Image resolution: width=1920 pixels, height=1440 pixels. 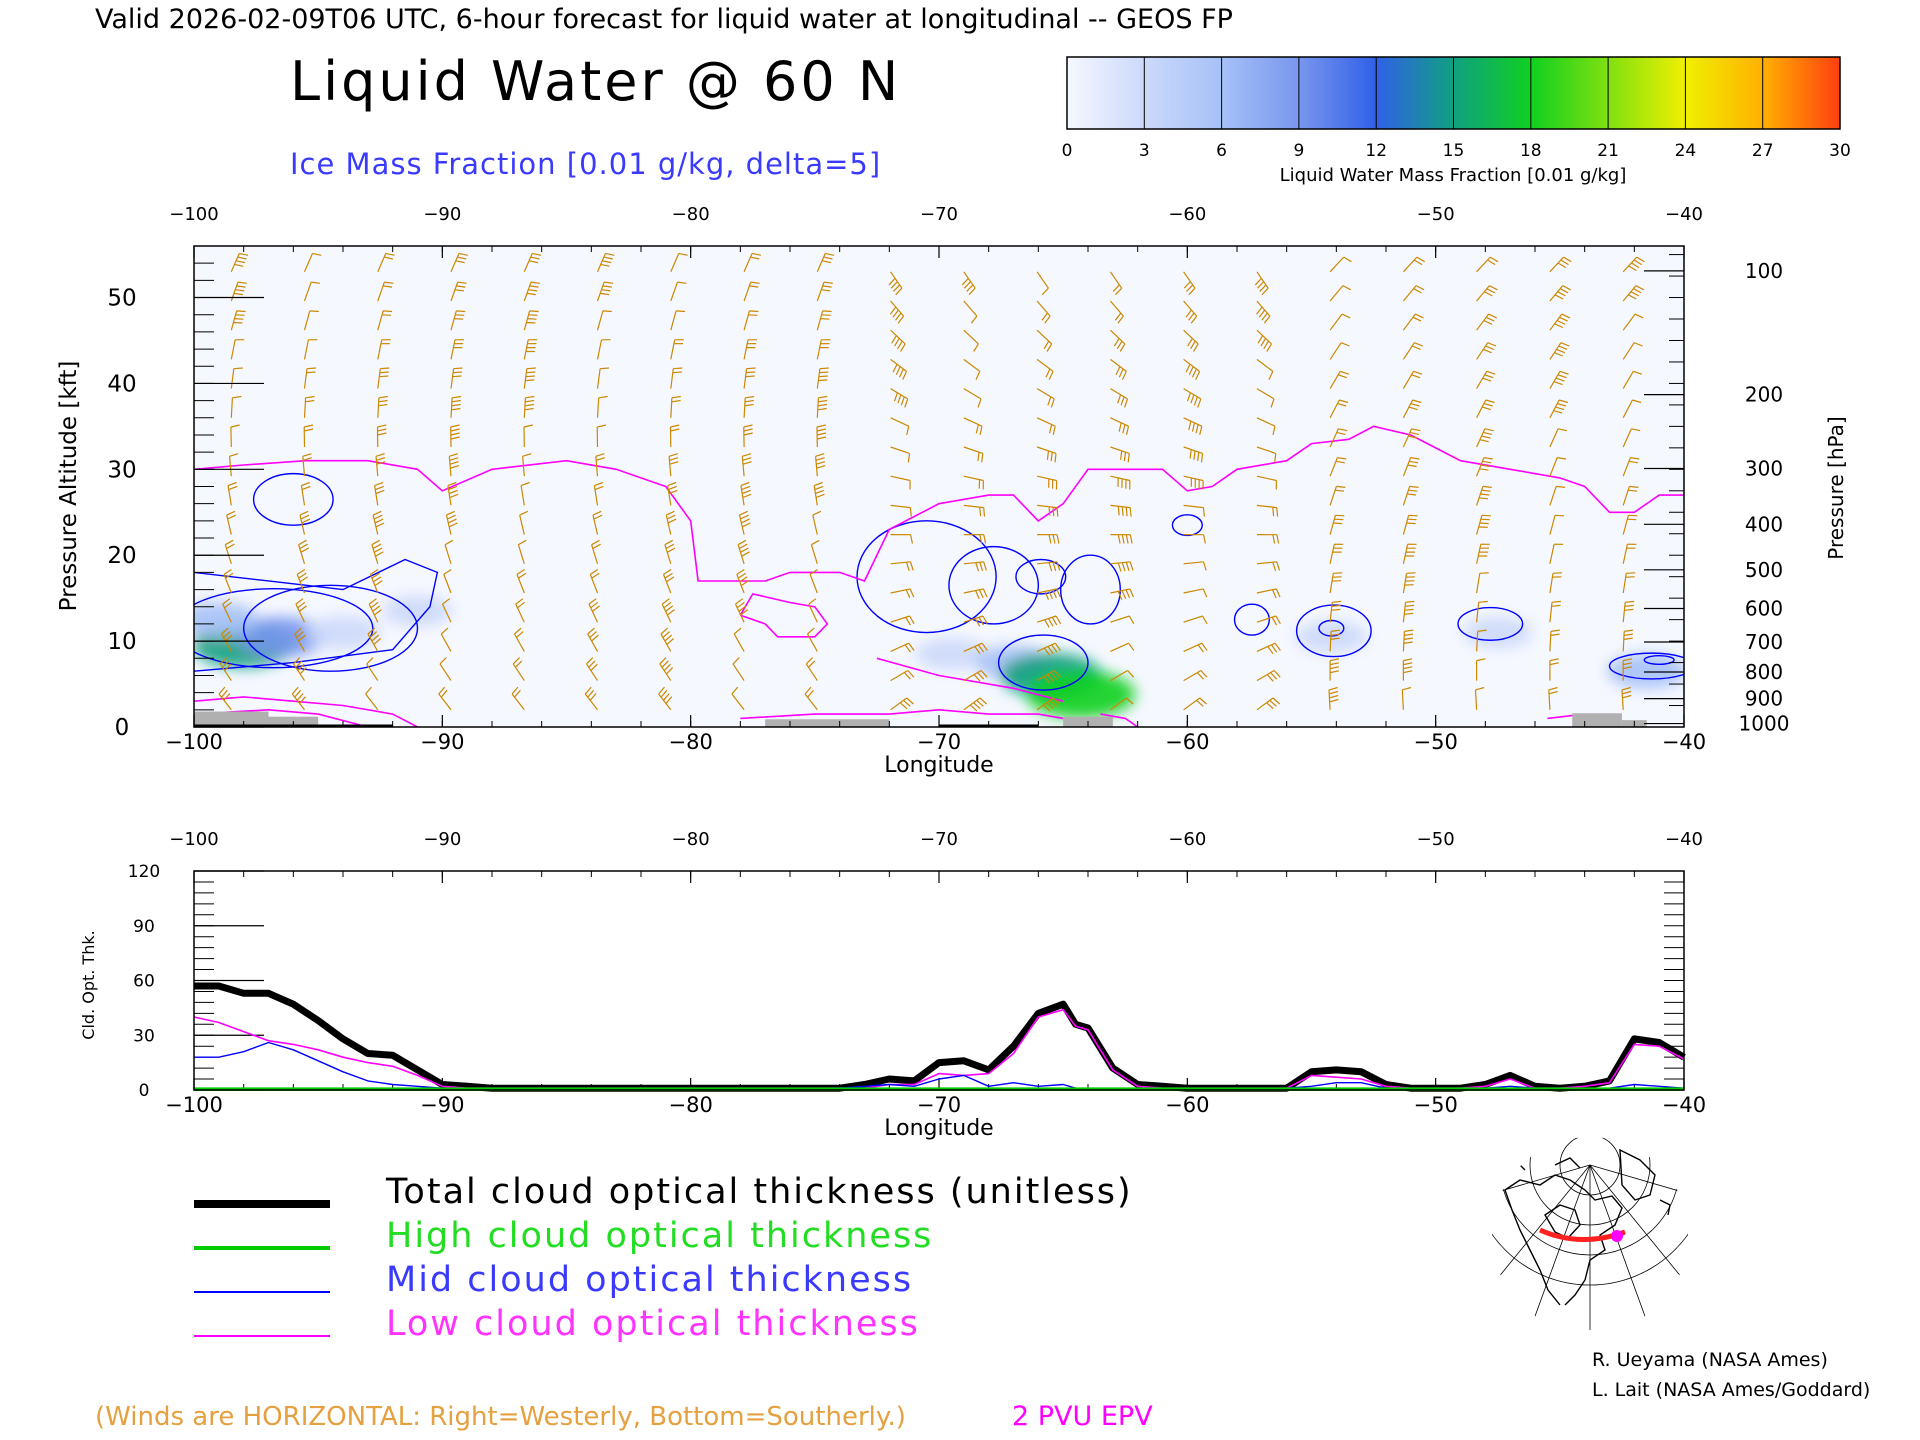 I want to click on bottom-x-tick-label: −90, so click(x=442, y=1105).